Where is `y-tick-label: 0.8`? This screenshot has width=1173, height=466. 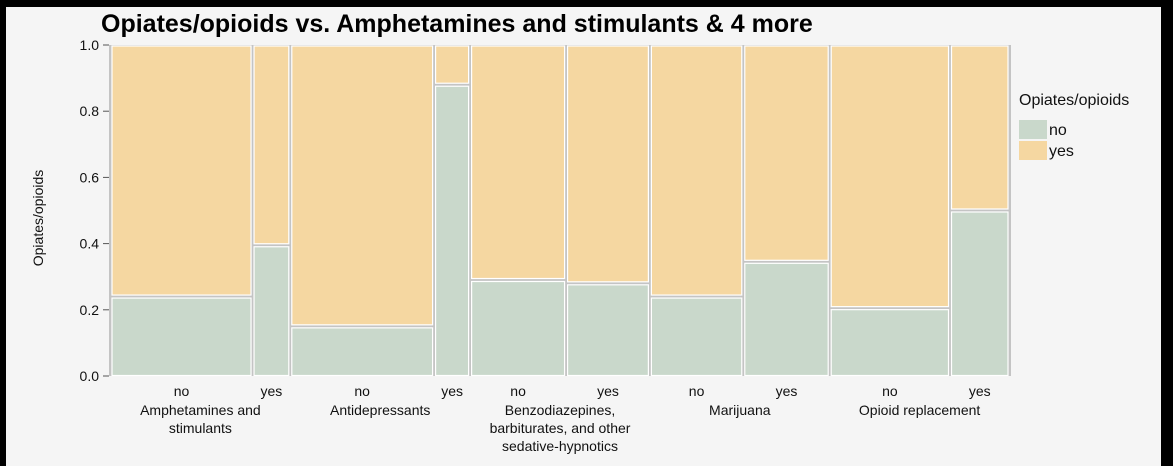
y-tick-label: 0.8 is located at coordinates (90, 111).